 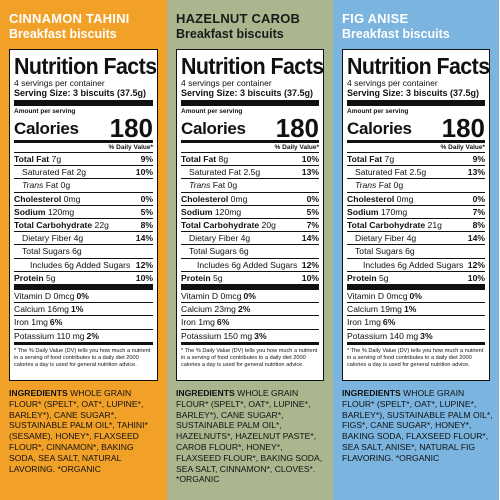 I want to click on calcium: Calcium 23mg, so click(x=208, y=309).